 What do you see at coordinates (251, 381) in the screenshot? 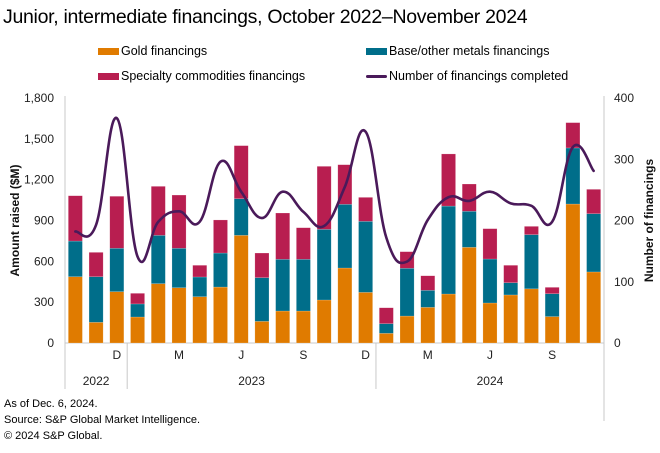
I see `year-label-2023: 2023` at bounding box center [251, 381].